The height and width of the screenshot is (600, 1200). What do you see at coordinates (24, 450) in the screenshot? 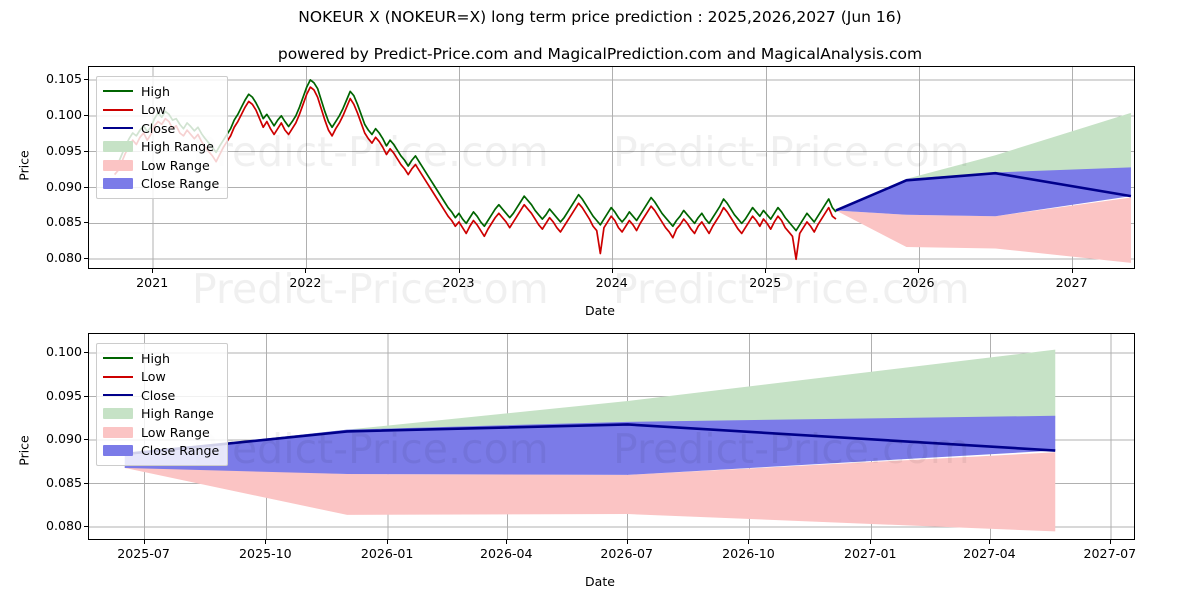
I see `bottom-y-axis-label: Price` at bounding box center [24, 450].